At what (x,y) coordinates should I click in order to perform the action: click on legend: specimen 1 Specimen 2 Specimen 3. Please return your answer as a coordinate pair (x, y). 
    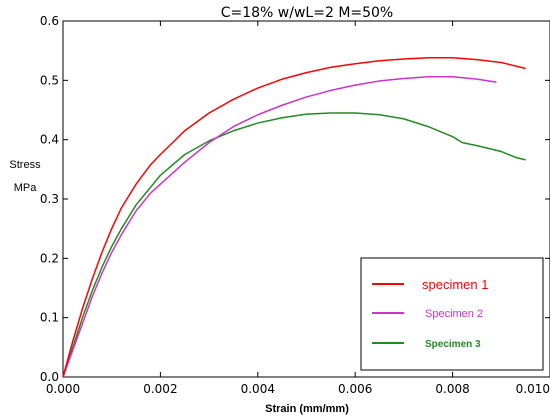
    Looking at the image, I should click on (452, 314).